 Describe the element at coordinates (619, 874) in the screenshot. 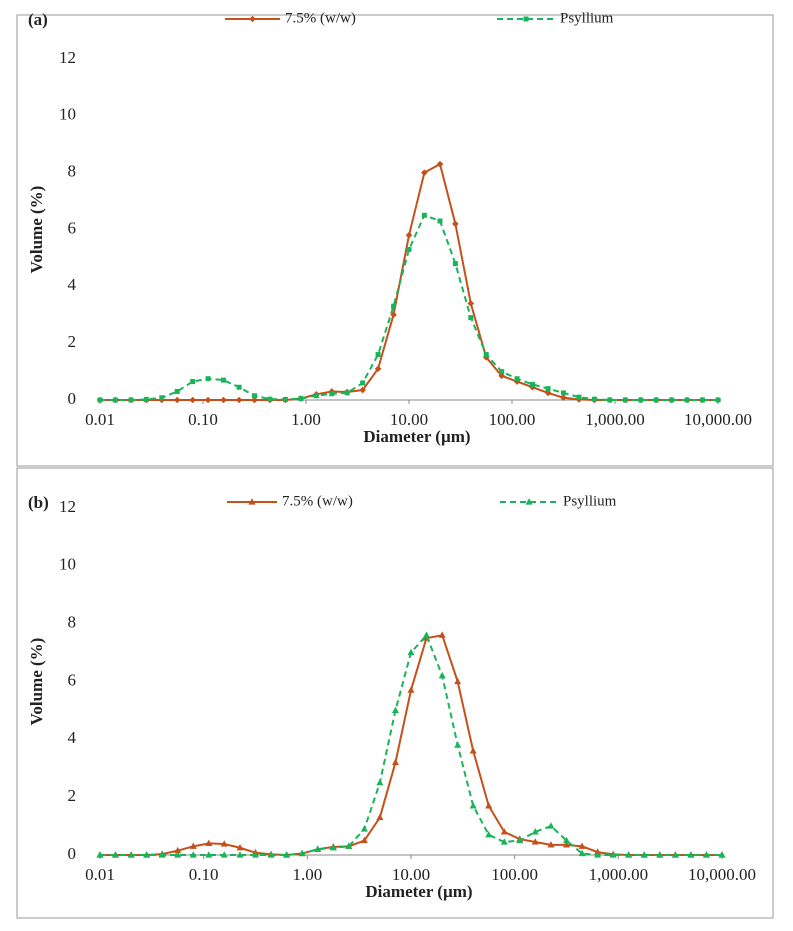

I see `x-tick-label: 1,000.00` at that location.